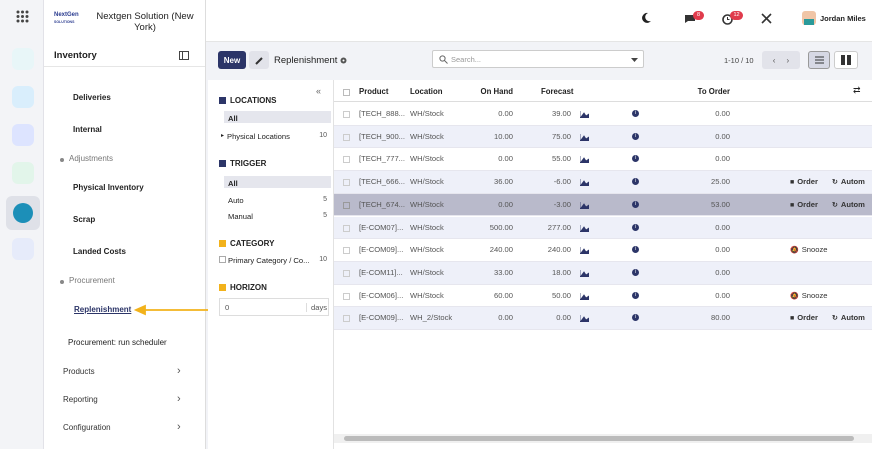  What do you see at coordinates (843, 18) in the screenshot?
I see `user-name: Jordan Miles` at bounding box center [843, 18].